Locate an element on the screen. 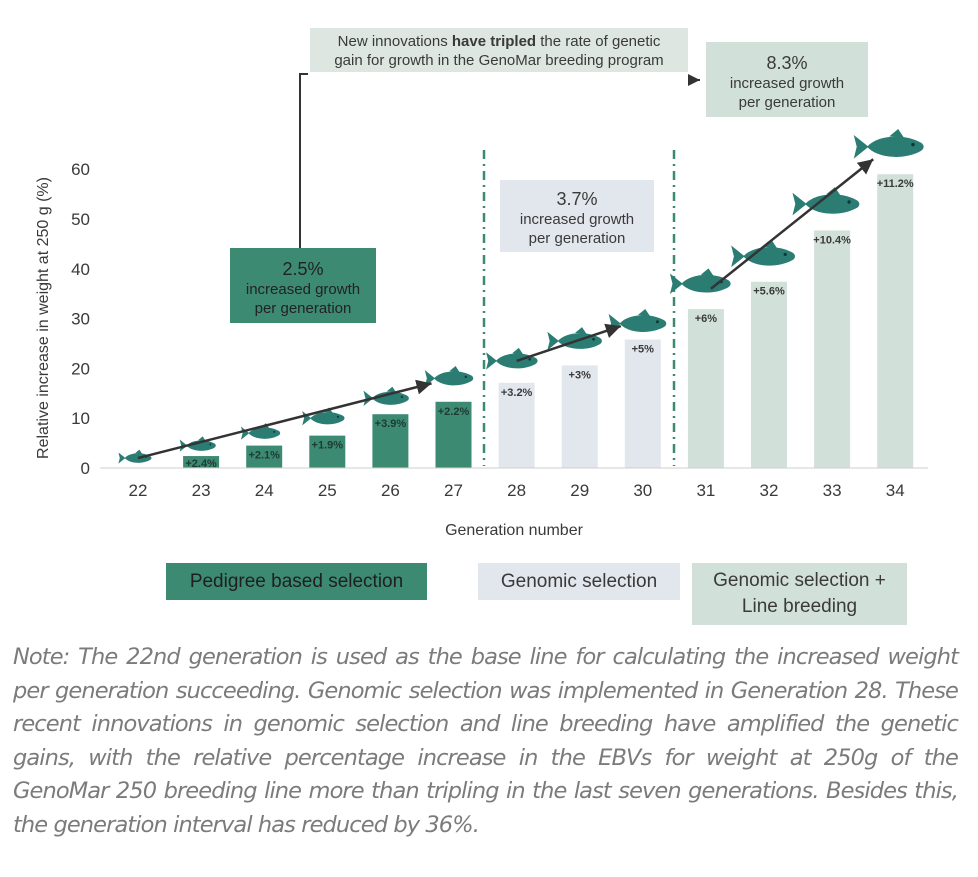 The width and height of the screenshot is (978, 877). data-label: +2.1% is located at coordinates (264, 456).